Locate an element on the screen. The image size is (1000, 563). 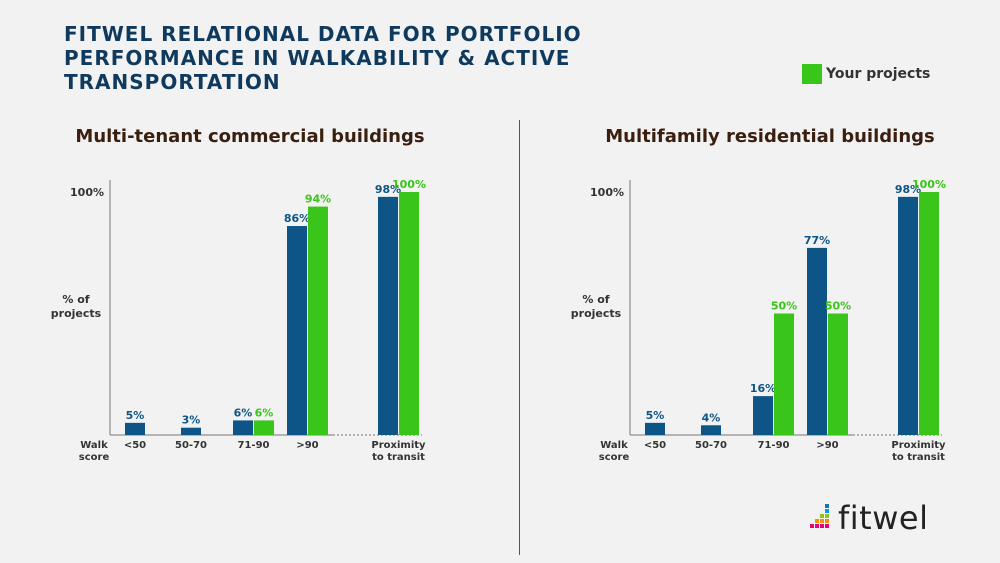
y-axis-label-multifamily: projects is located at coordinates (596, 313).